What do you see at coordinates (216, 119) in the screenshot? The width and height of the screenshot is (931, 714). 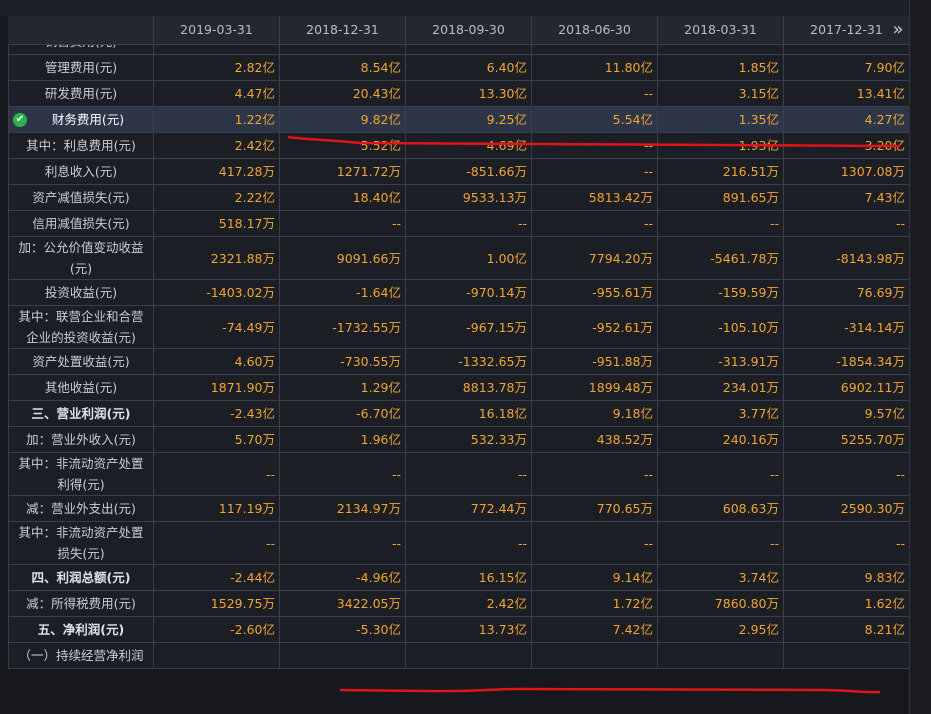 I see `cell-value: 1.22亿` at bounding box center [216, 119].